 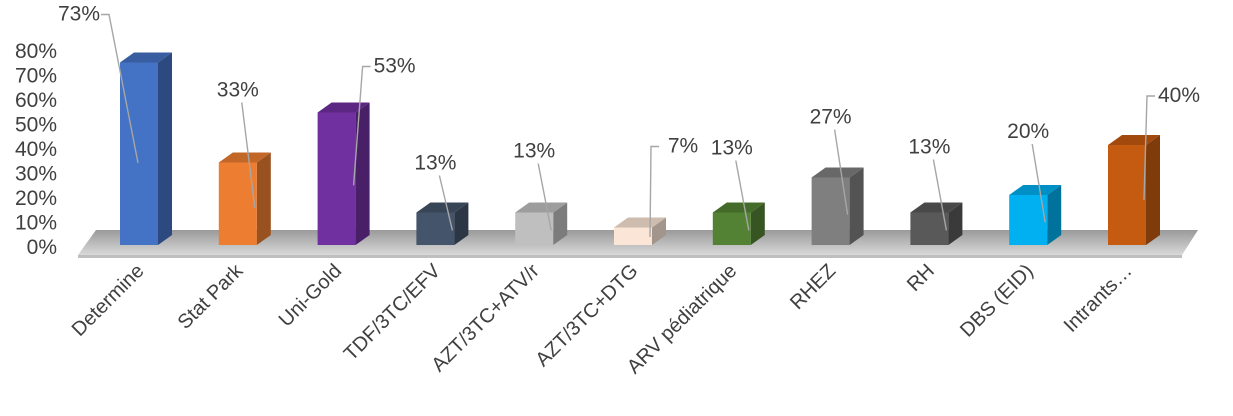 What do you see at coordinates (310, 295) in the screenshot?
I see `x-tick-label: Uni-Gold` at bounding box center [310, 295].